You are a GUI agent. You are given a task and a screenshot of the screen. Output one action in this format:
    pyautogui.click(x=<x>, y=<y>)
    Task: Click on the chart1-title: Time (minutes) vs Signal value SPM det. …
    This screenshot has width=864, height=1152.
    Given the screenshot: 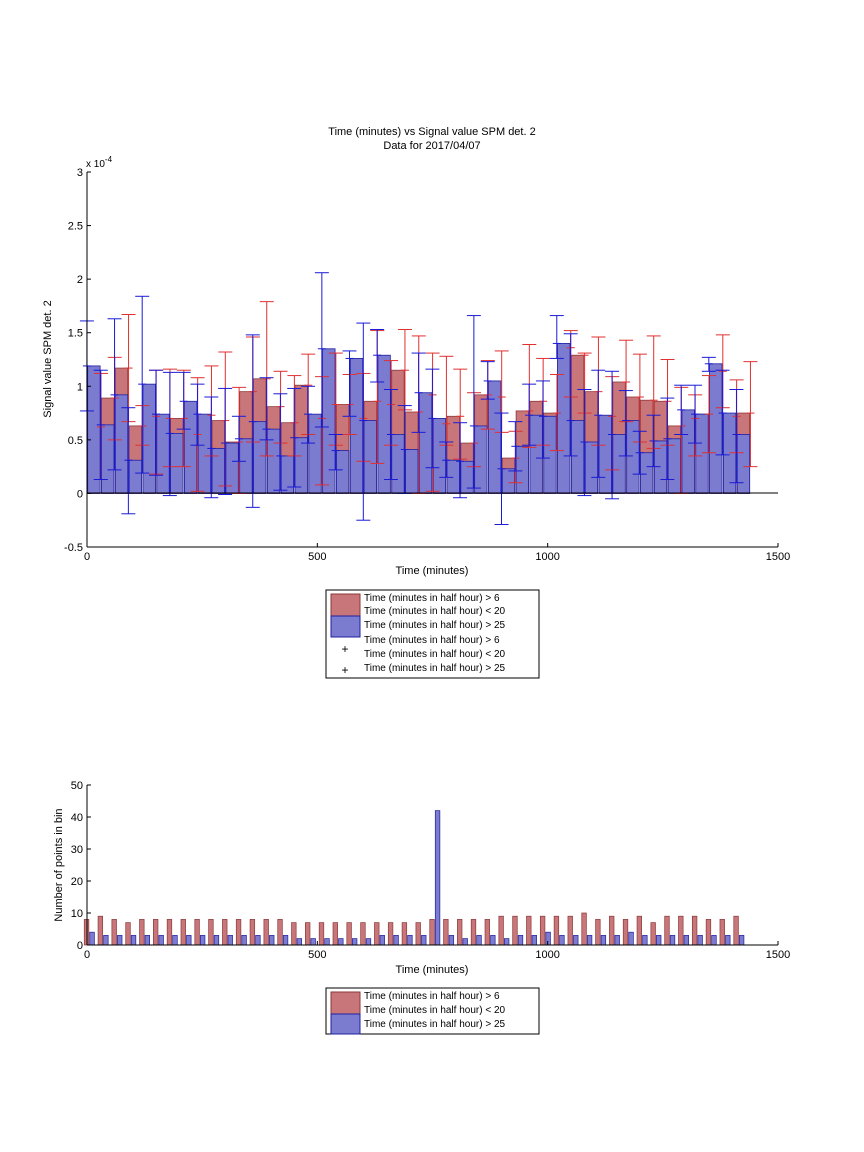 What is the action you would take?
    pyautogui.click(x=431, y=132)
    